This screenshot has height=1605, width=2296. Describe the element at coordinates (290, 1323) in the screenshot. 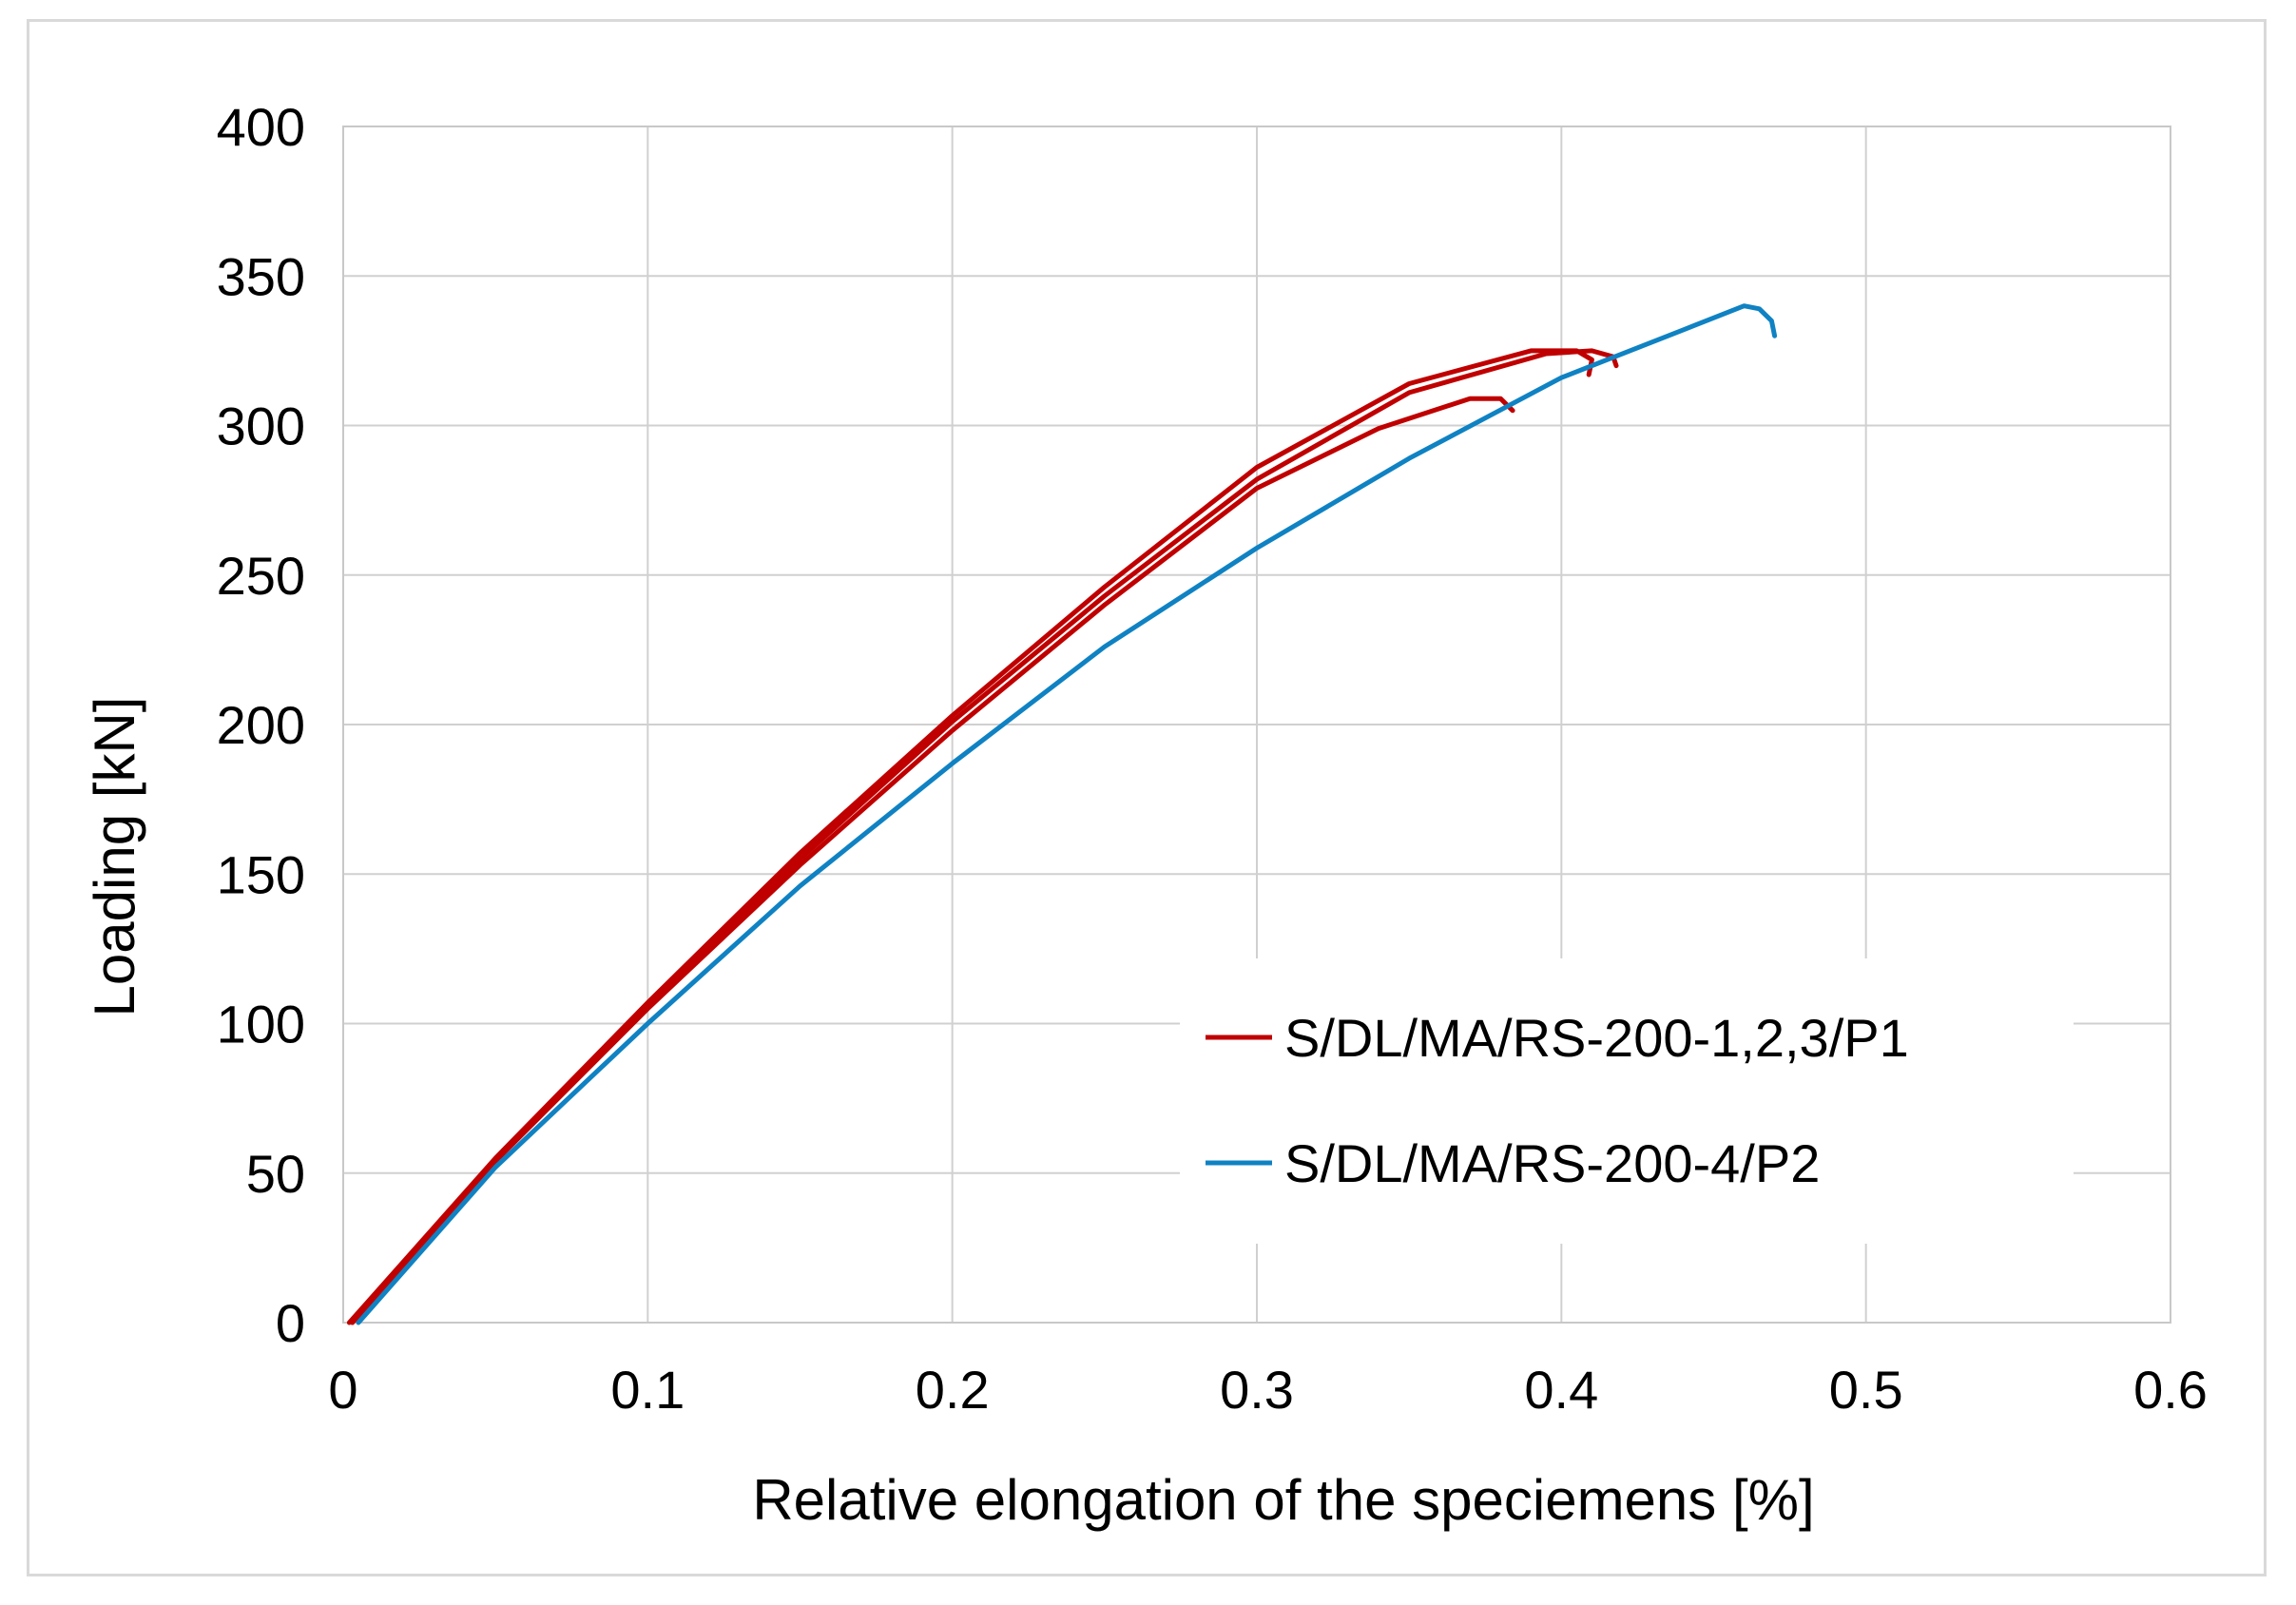

I see `y-tick-label: 0` at that location.